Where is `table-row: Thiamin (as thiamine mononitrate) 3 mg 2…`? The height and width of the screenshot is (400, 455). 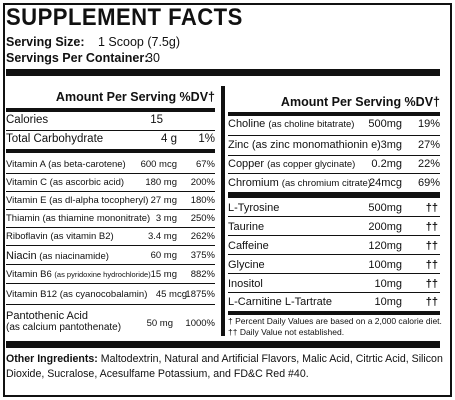 table-row: Thiamin (as thiamine mononitrate) 3 mg 2… is located at coordinates (110, 219).